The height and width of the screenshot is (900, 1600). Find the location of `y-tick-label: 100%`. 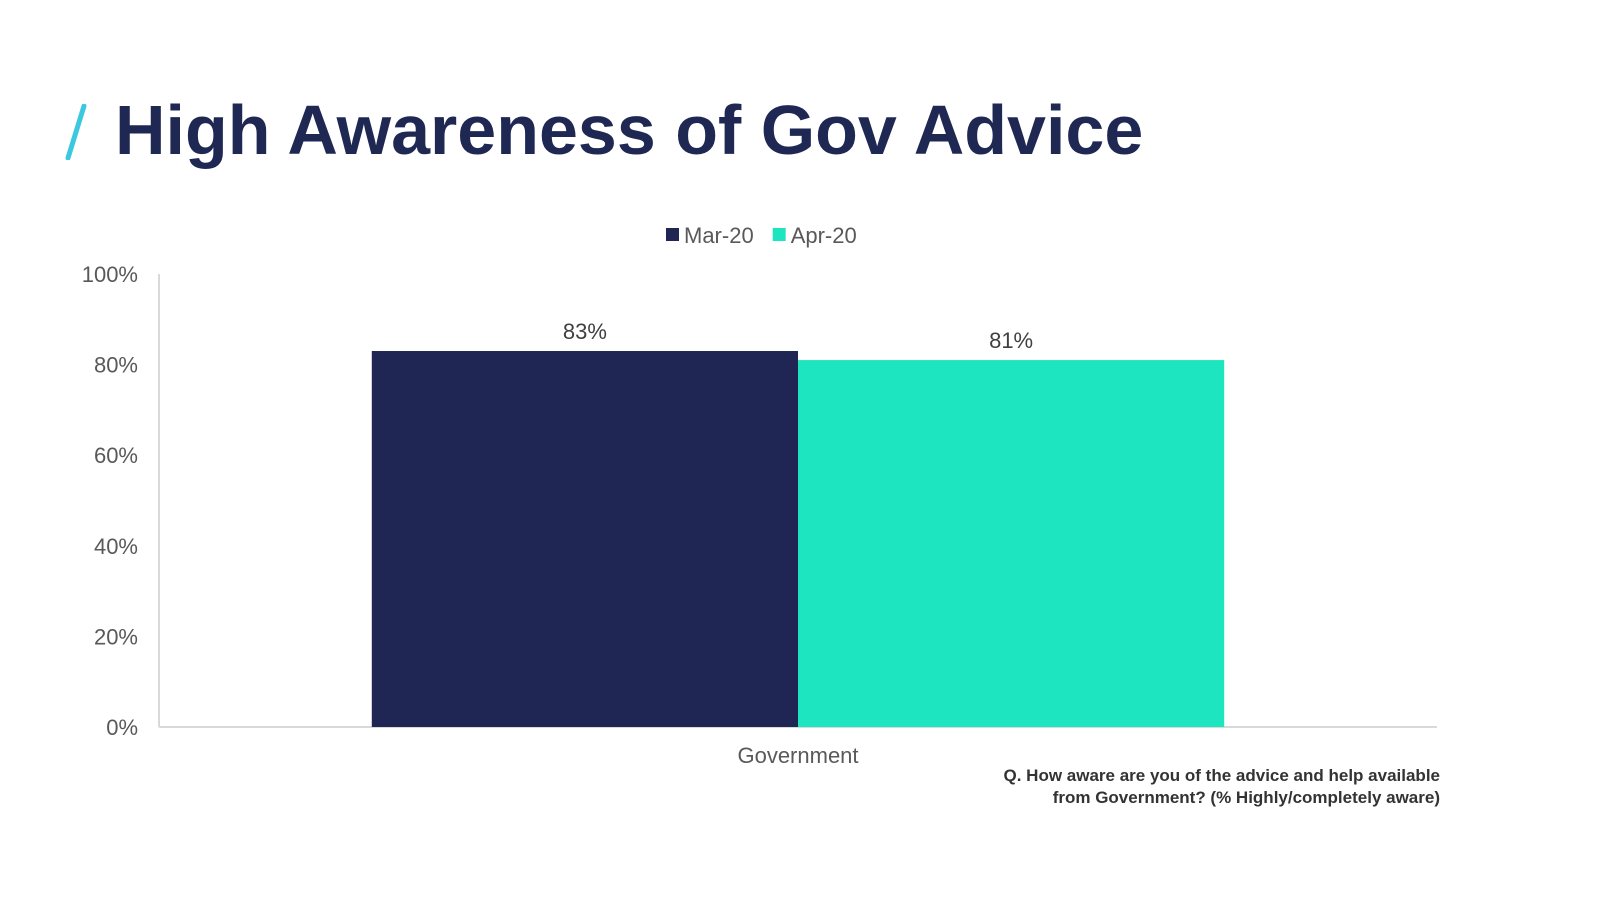

y-tick-label: 100% is located at coordinates (110, 274).